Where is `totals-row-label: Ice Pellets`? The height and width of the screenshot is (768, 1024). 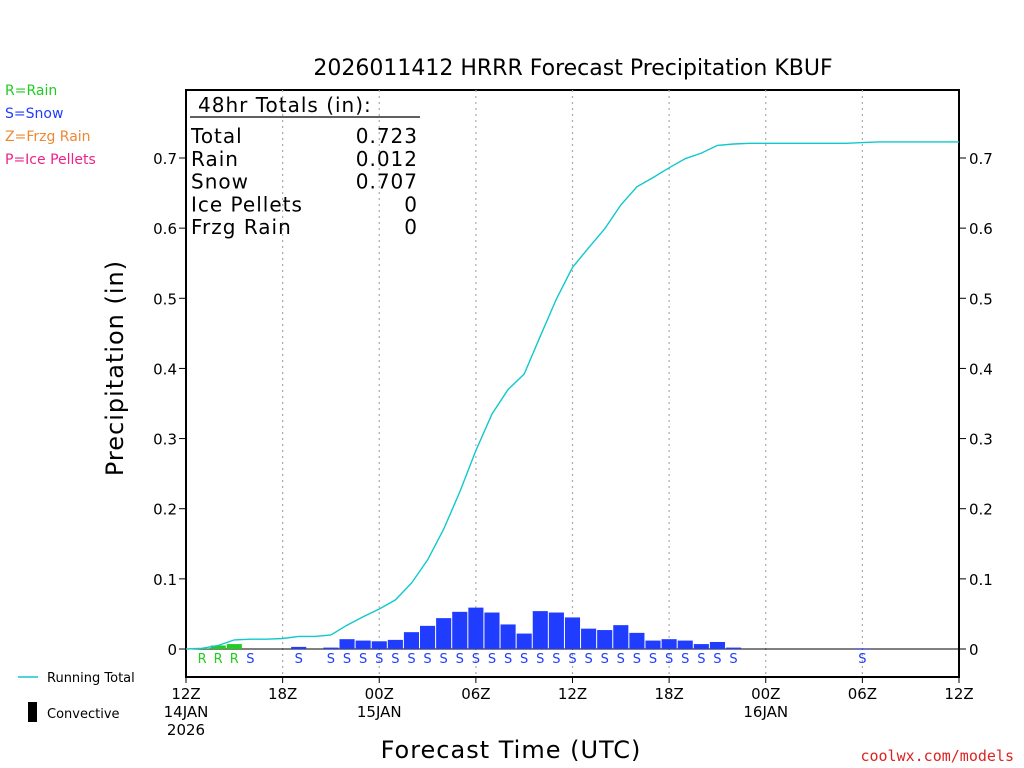
totals-row-label: Ice Pellets is located at coordinates (247, 204).